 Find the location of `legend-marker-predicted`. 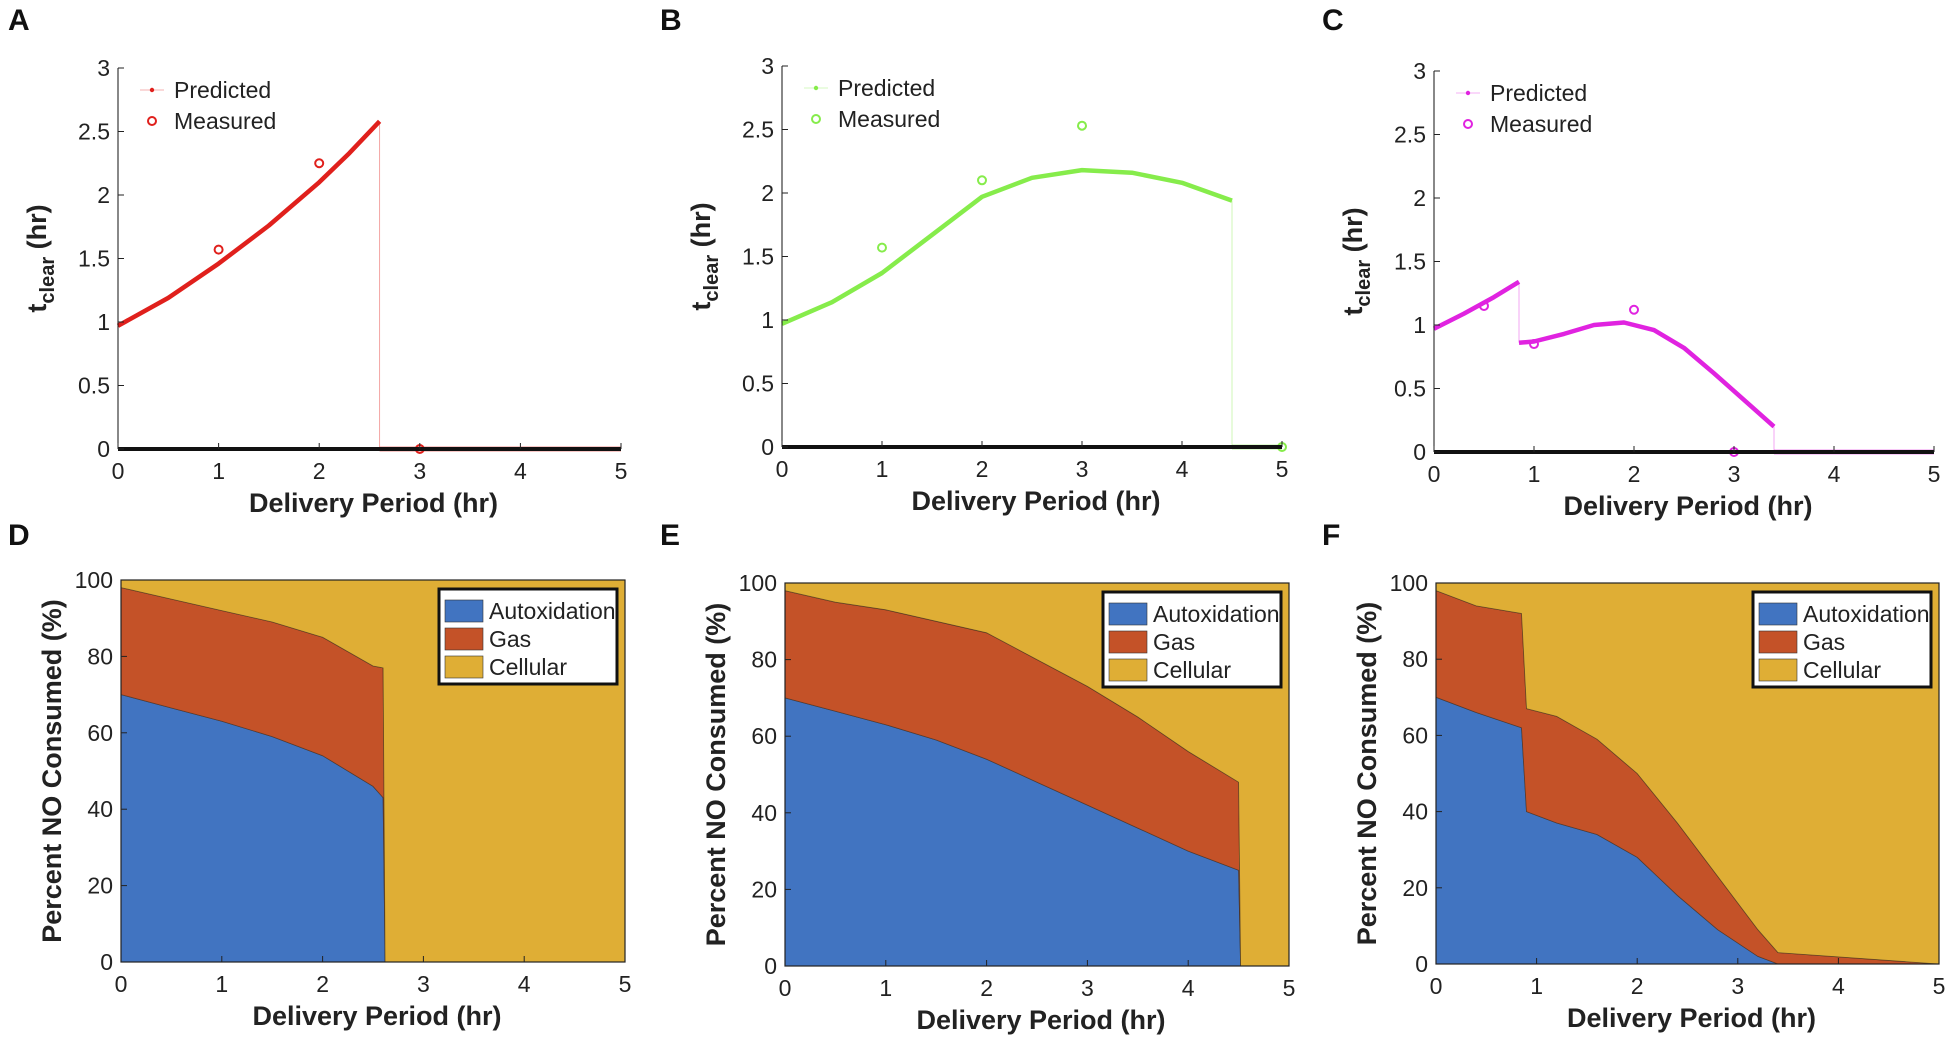

legend-marker-predicted is located at coordinates (1468, 93).